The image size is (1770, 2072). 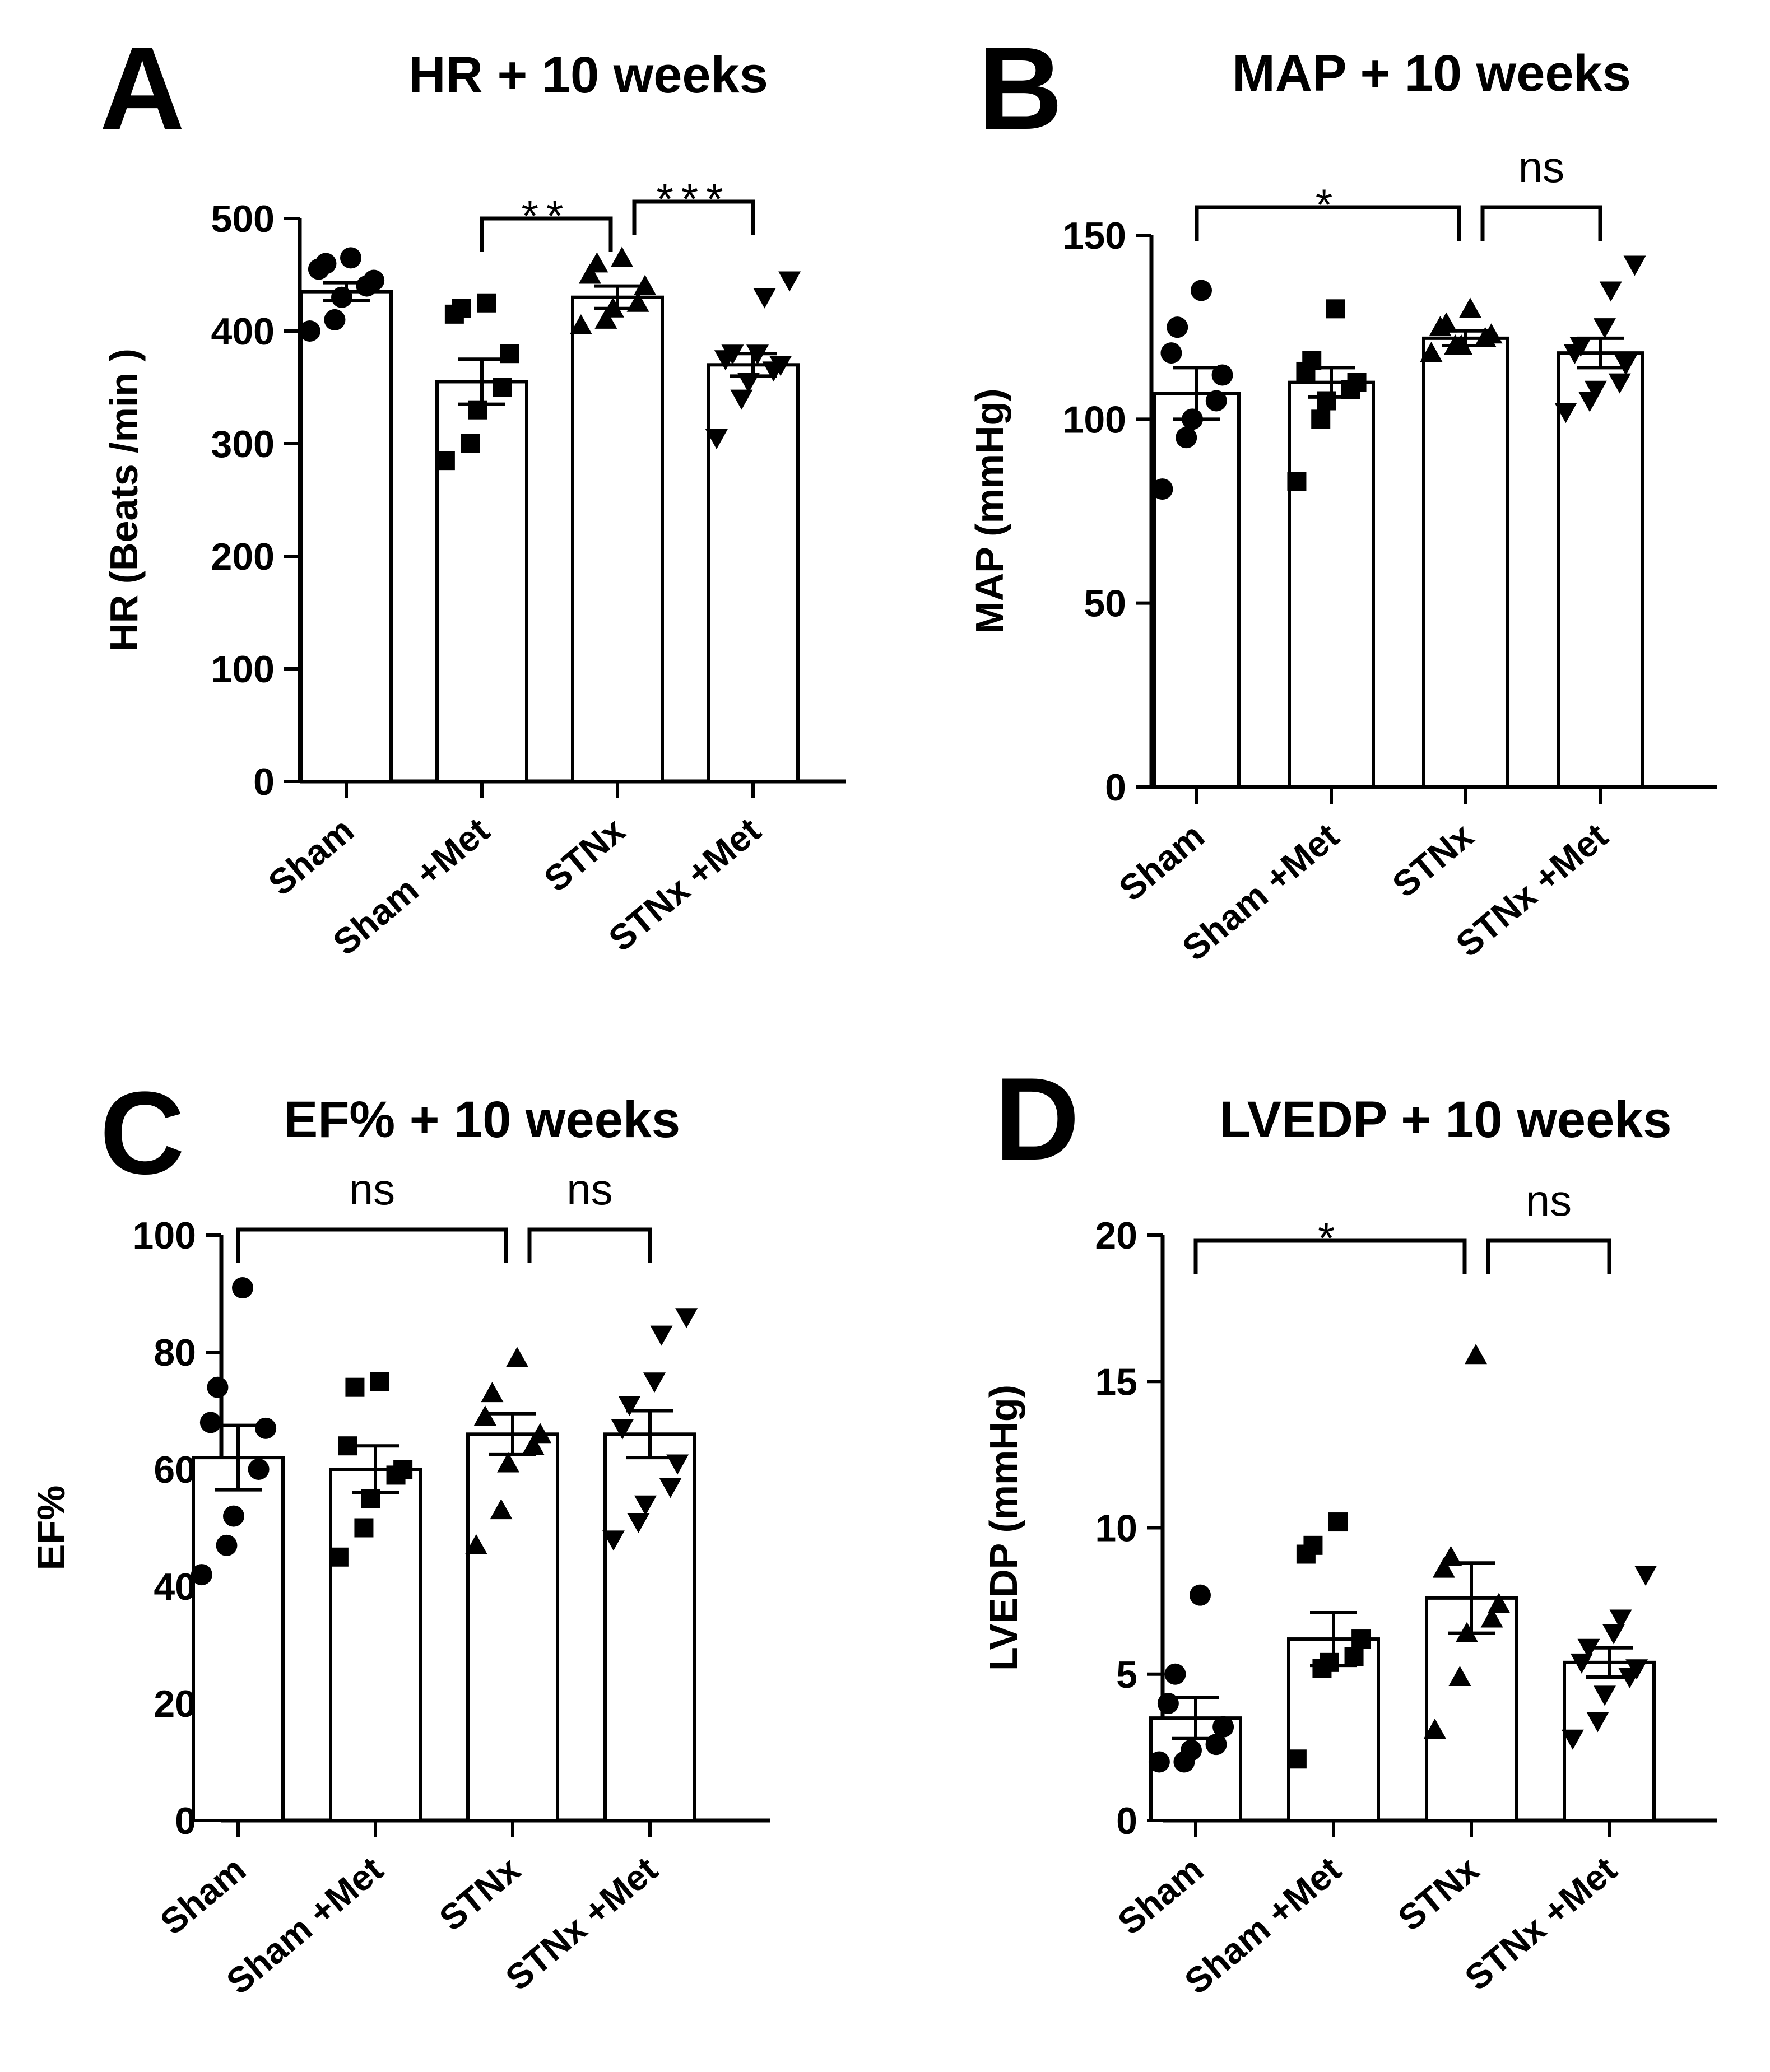 What do you see at coordinates (243, 557) in the screenshot?
I see `y-tick-label: 200` at bounding box center [243, 557].